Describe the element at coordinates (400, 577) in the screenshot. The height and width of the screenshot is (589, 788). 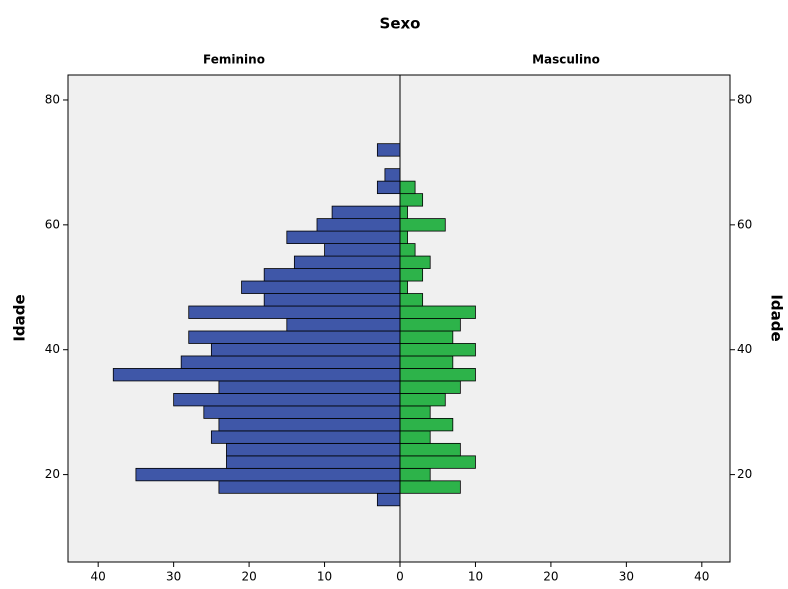
I see `x-tick-label: 0` at that location.